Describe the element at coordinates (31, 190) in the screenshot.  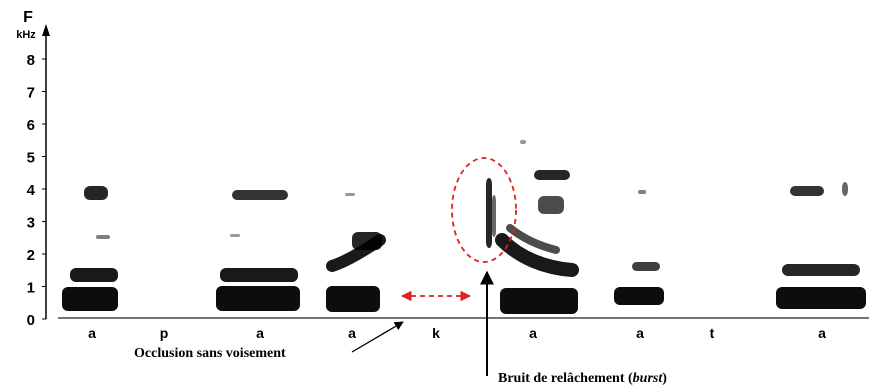
I see `axis-tick-label: 4` at that location.